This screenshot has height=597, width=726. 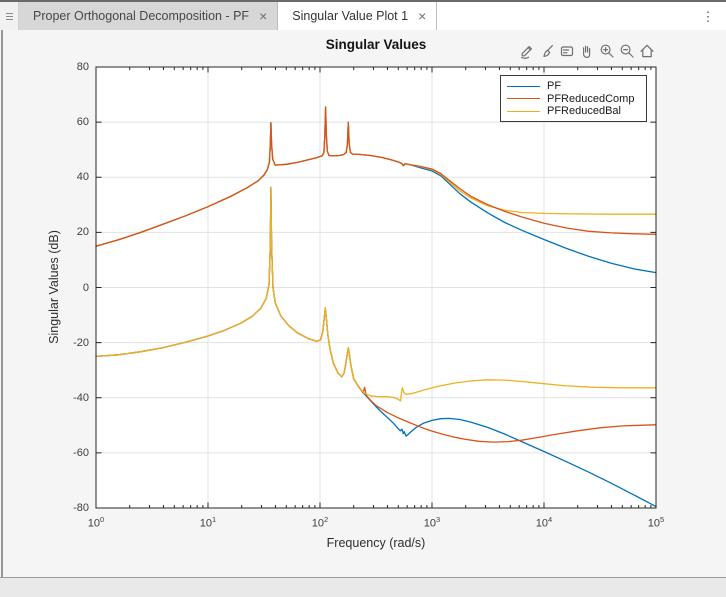 What do you see at coordinates (363, 587) in the screenshot?
I see `status-bar` at bounding box center [363, 587].